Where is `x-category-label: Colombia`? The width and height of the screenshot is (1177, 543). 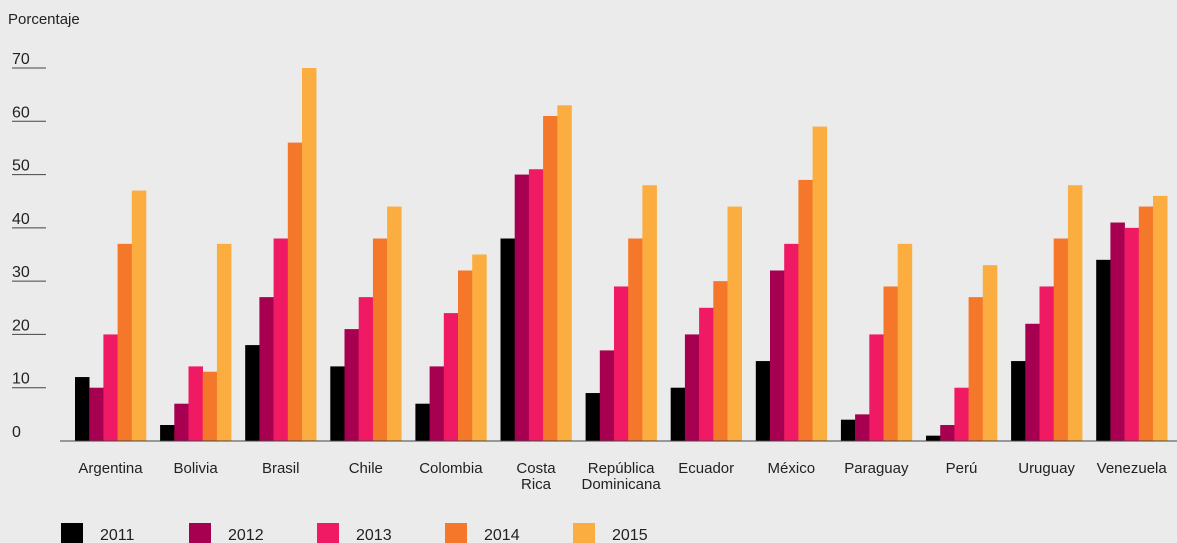
x-category-label: Colombia is located at coordinates (451, 468).